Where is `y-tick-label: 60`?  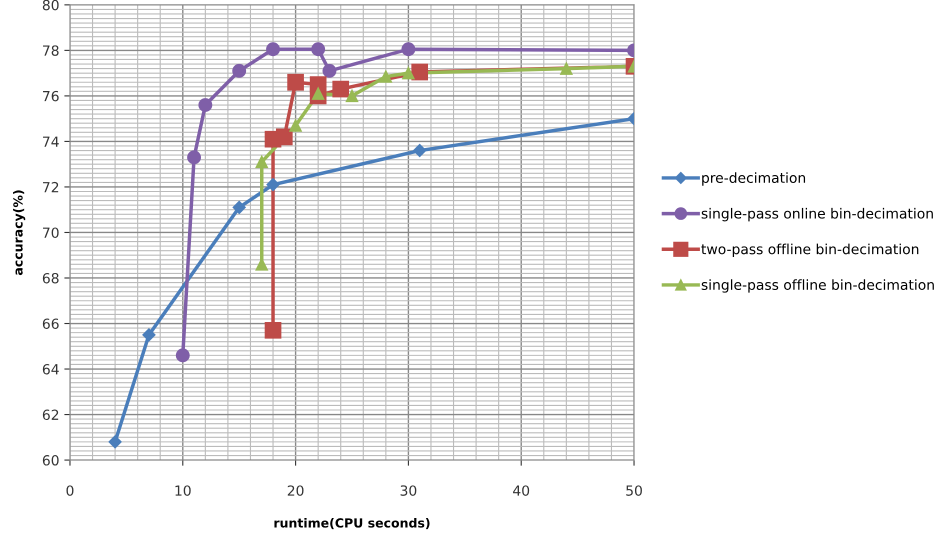
y-tick-label: 60 is located at coordinates (50, 460).